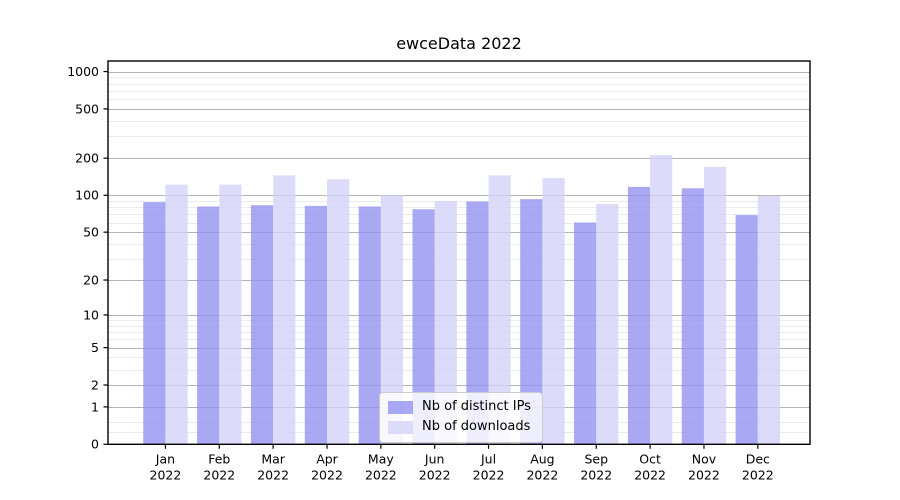 The width and height of the screenshot is (900, 500). Describe the element at coordinates (208, 325) in the screenshot. I see `bar-distinct-ips-feb` at that location.